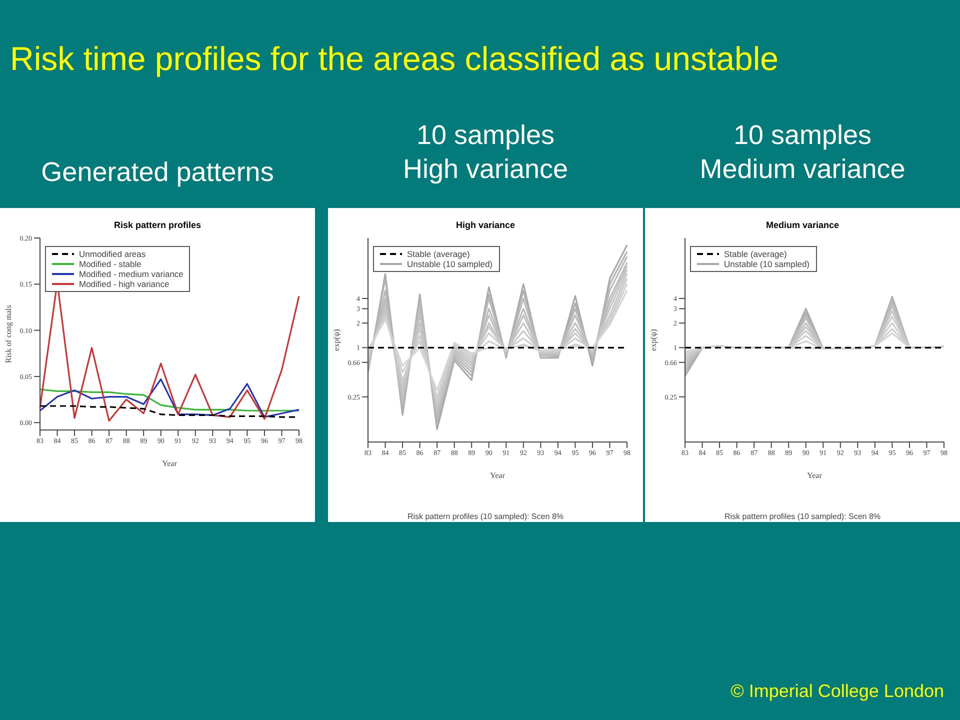 Image resolution: width=960 pixels, height=720 pixels. Describe the element at coordinates (157, 172) in the screenshot. I see `chart-subtitle: Generated patterns` at that location.